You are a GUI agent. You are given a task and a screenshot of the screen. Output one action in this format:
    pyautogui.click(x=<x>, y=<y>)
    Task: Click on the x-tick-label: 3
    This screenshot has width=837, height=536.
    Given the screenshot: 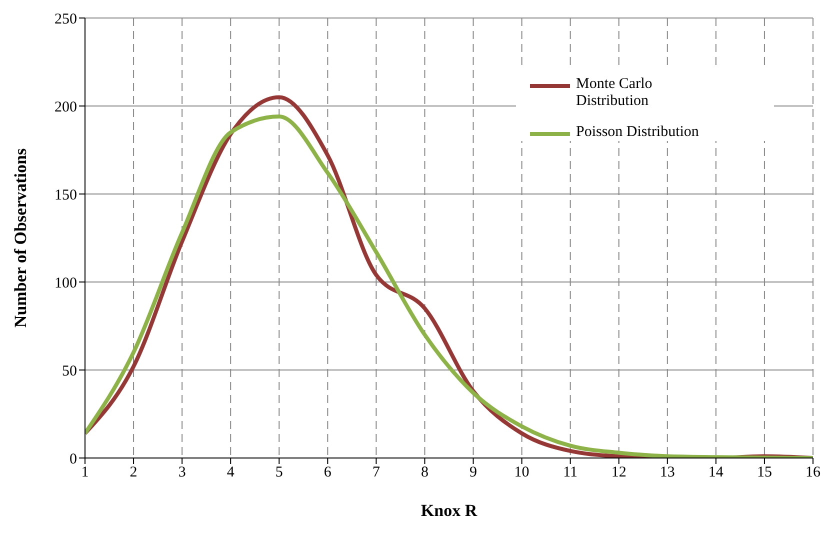 What is the action you would take?
    pyautogui.click(x=182, y=472)
    